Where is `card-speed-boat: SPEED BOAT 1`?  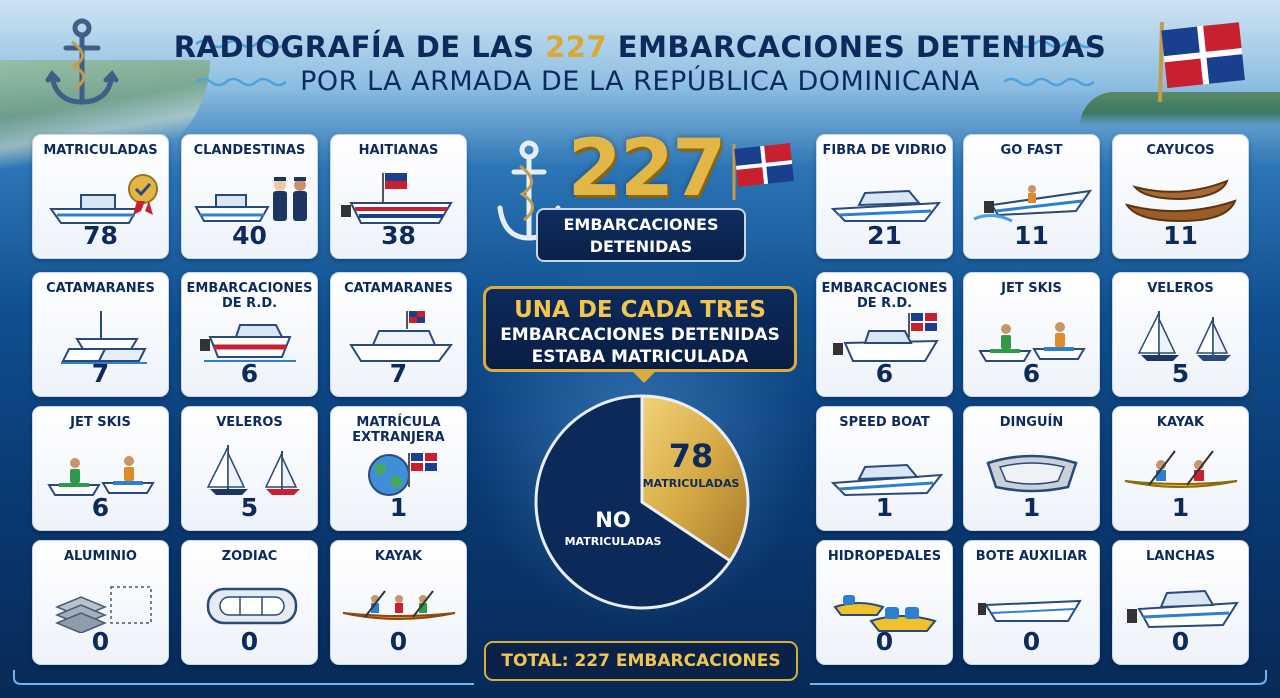 card-speed-boat: SPEED BOAT 1 is located at coordinates (884, 468).